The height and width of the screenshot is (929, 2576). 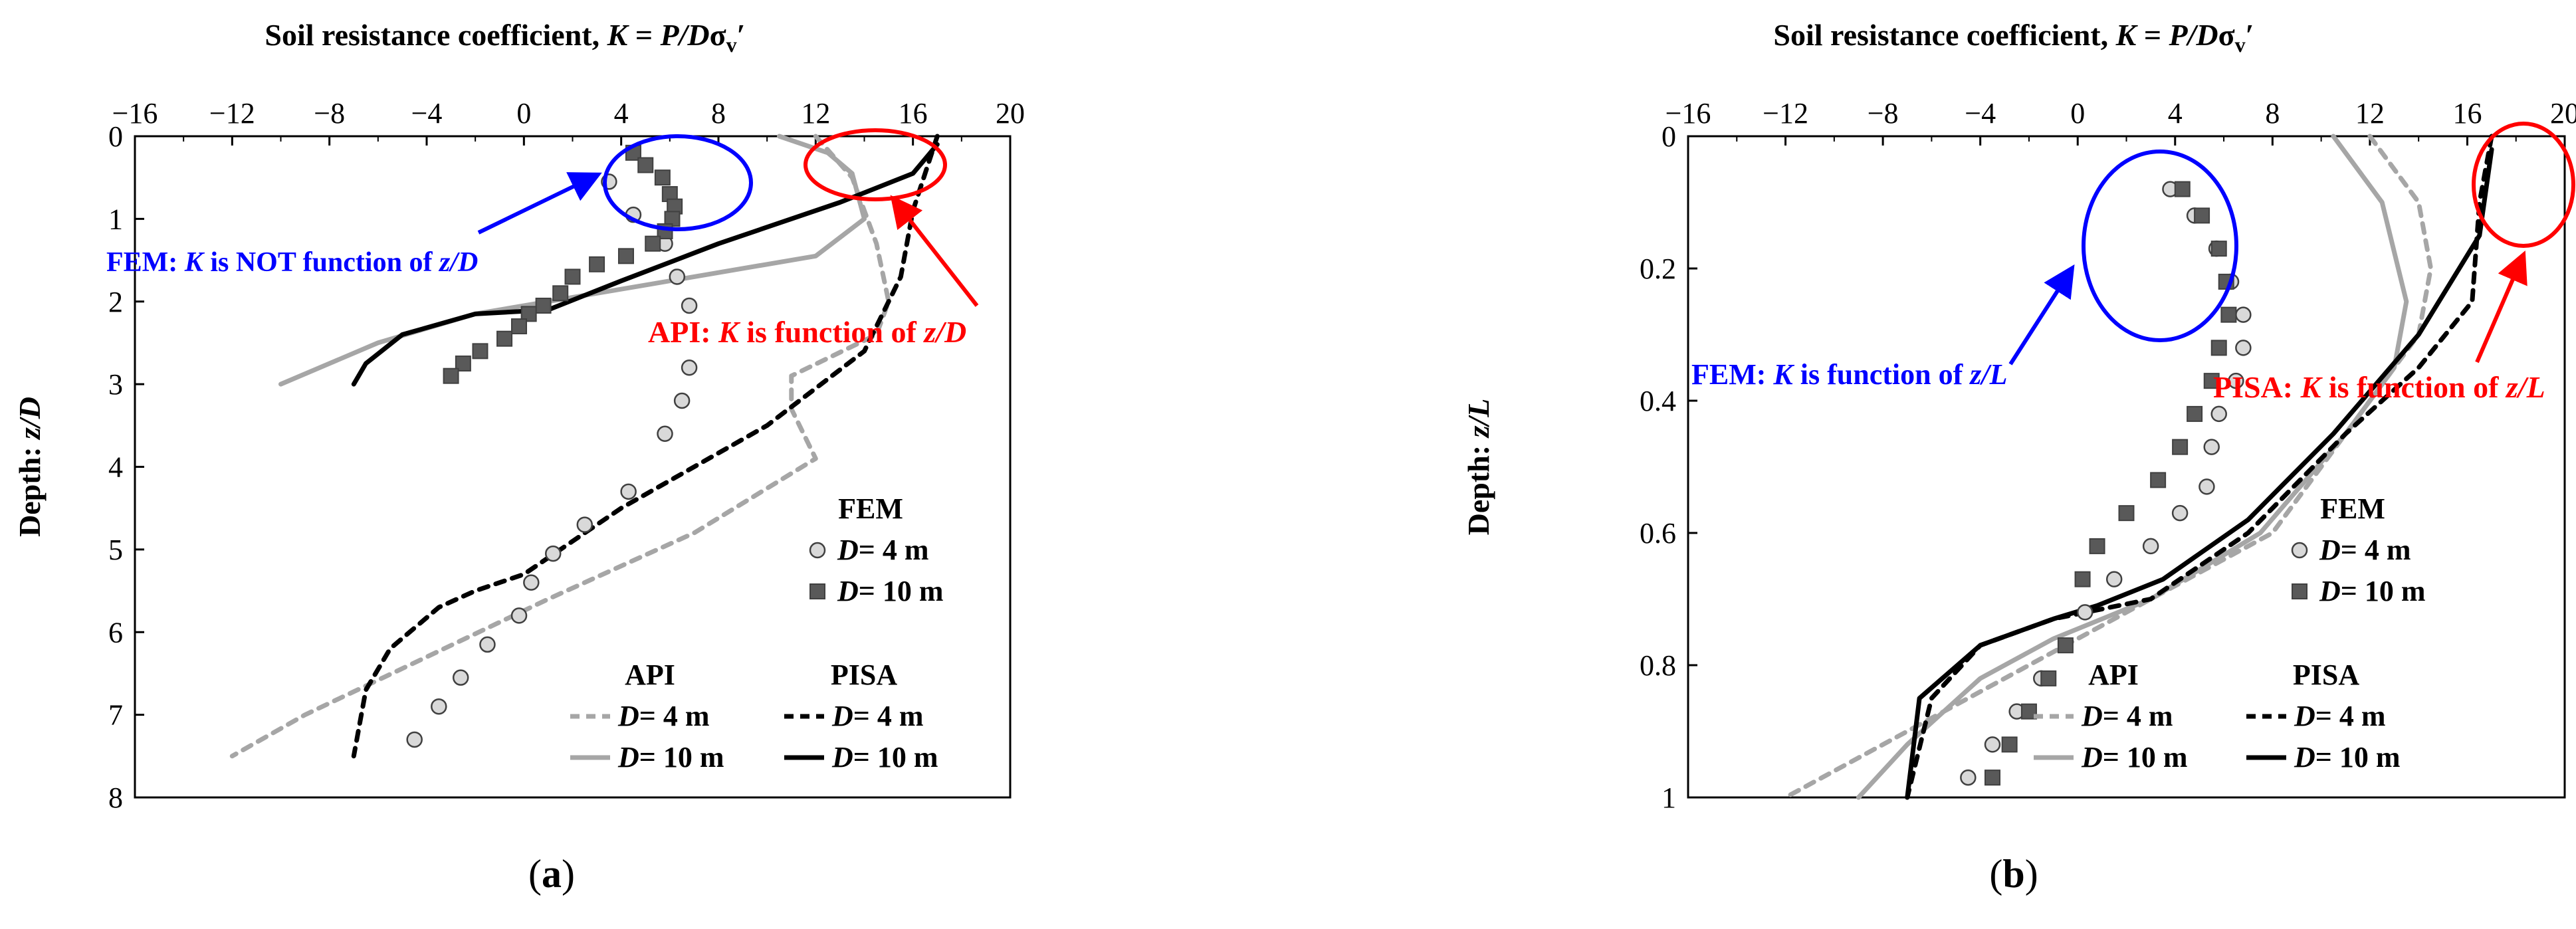 I want to click on panel-label-paren: ), so click(x=2031, y=874).